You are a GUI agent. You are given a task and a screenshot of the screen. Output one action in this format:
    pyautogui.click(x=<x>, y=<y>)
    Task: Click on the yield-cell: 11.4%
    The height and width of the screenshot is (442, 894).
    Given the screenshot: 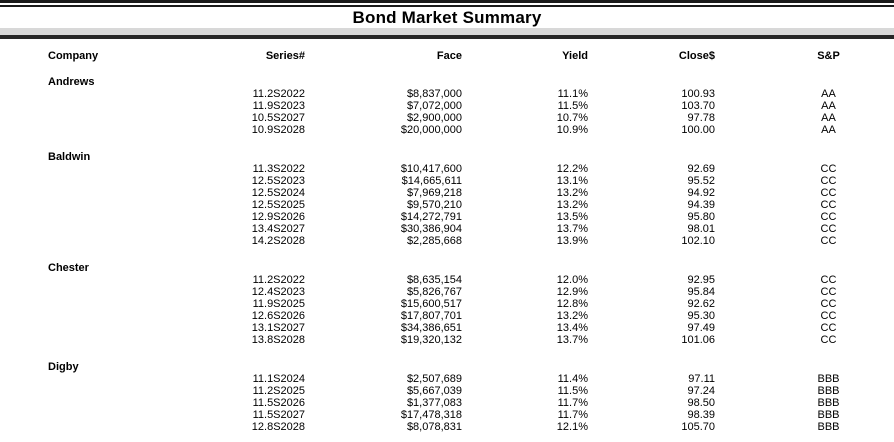 What is the action you would take?
    pyautogui.click(x=572, y=379)
    